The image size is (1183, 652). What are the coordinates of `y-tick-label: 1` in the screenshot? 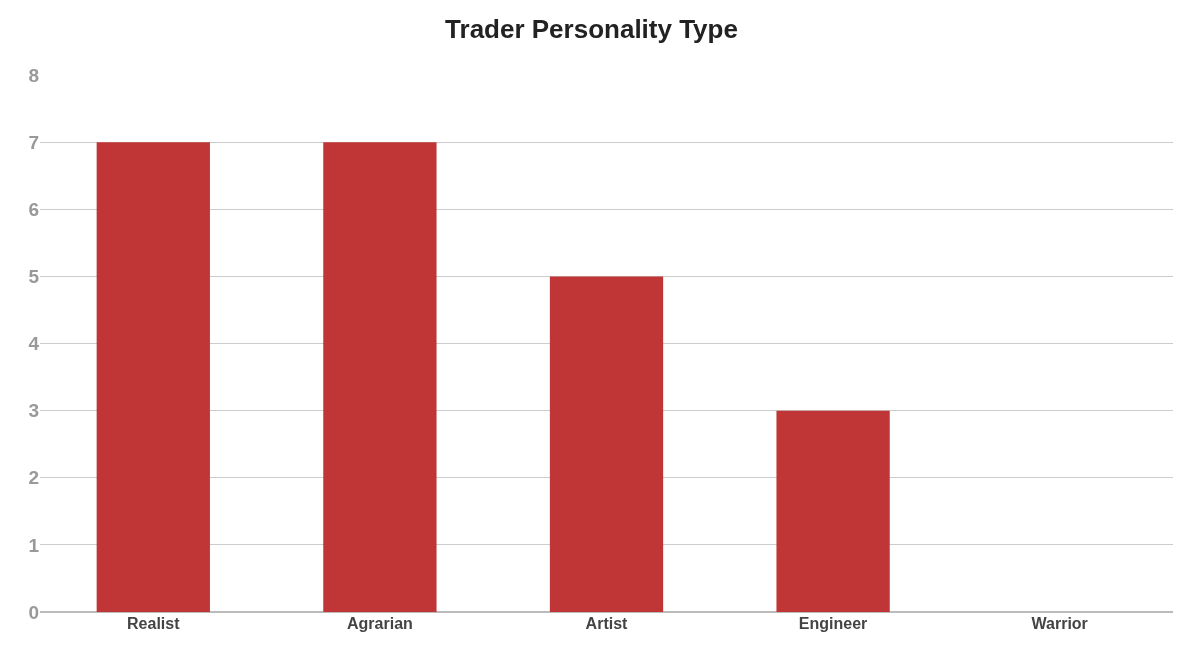 It's located at (34, 545).